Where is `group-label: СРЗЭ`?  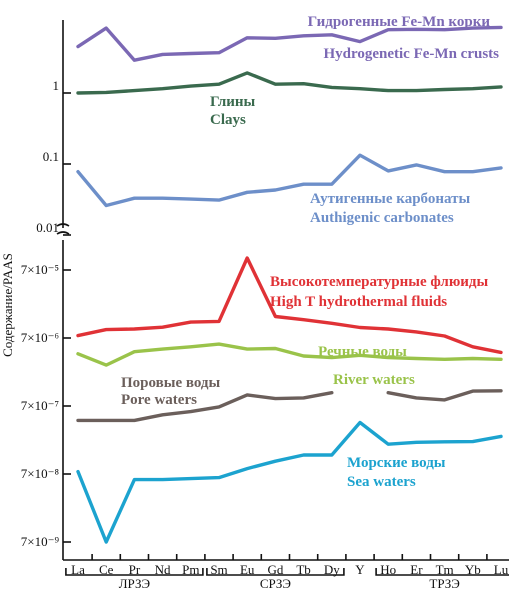
group-label: СРЗЭ is located at coordinates (276, 583).